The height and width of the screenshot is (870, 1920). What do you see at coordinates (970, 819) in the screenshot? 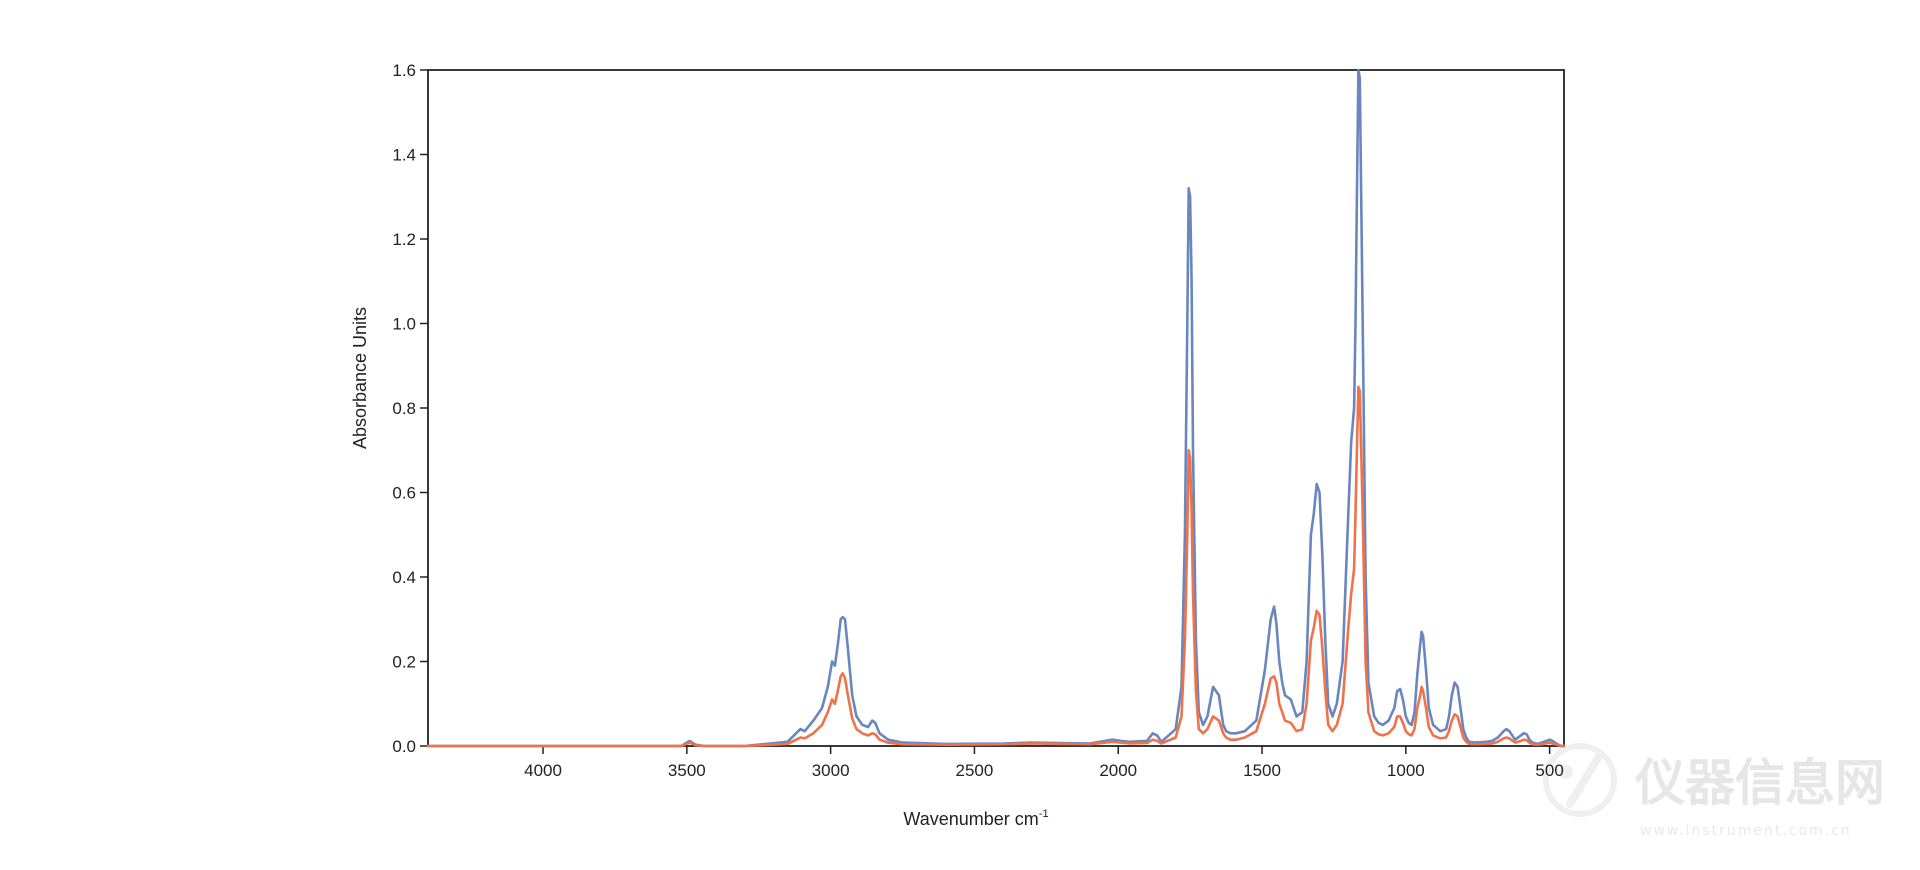
I see `x-axis-title-main: Wavenumber cm` at bounding box center [970, 819].